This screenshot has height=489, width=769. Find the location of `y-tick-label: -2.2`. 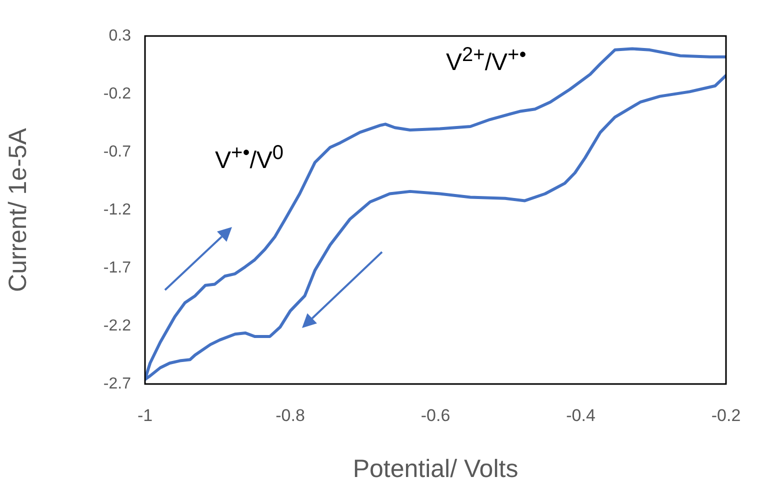

y-tick-label: -2.2 is located at coordinates (117, 325).